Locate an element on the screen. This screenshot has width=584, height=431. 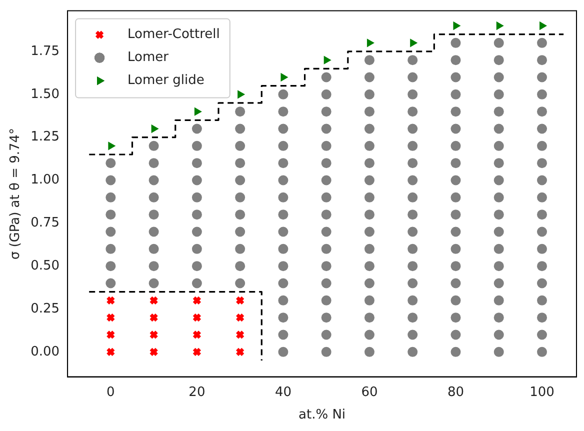
y-tick-label: 0.75 is located at coordinates (45, 223).